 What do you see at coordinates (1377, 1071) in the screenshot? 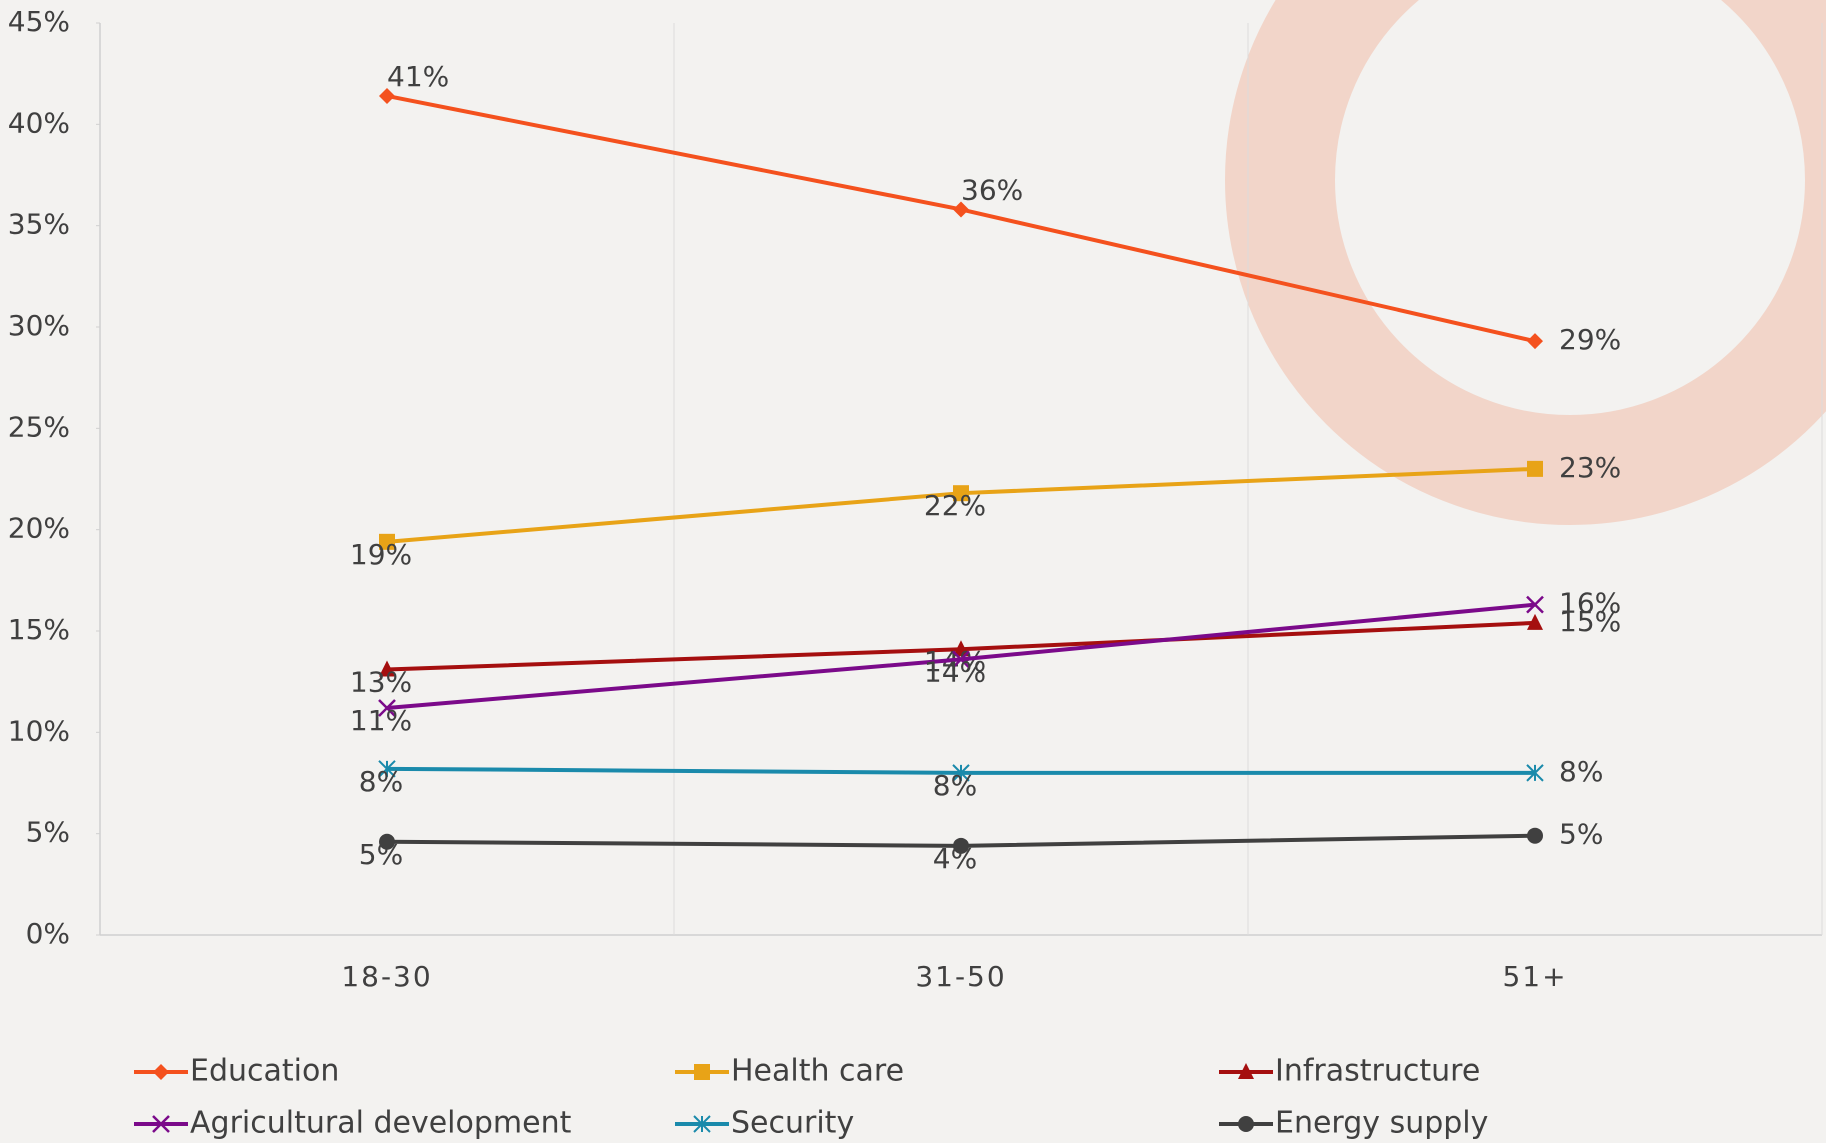
I see `legend-label: Infrastructure` at bounding box center [1377, 1071].